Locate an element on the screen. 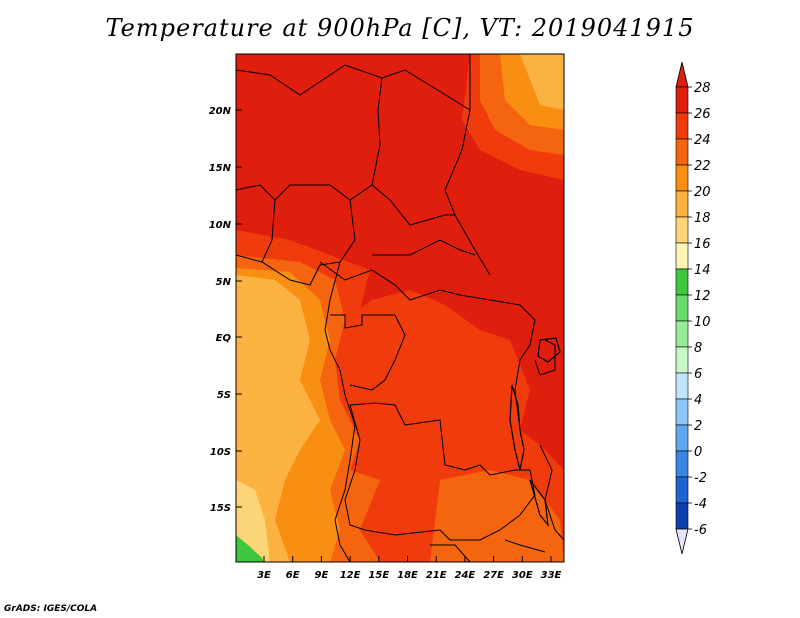  coastline is located at coordinates (296, 408).